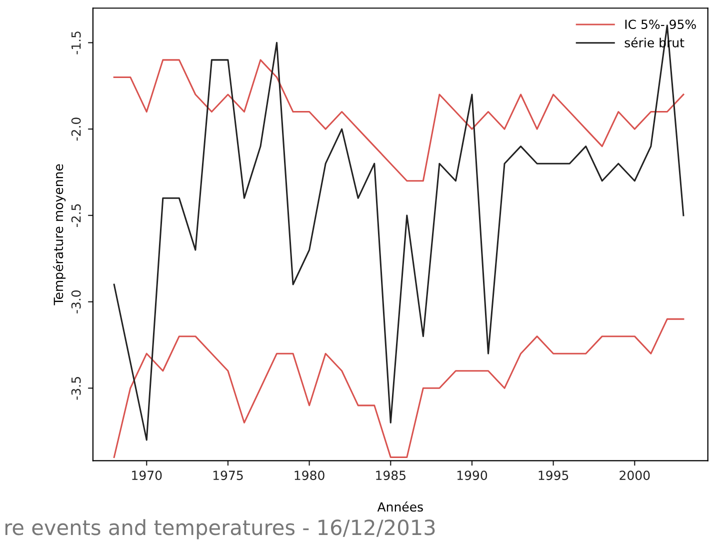  What do you see at coordinates (309, 475) in the screenshot?
I see `x-tick-label: 1980` at bounding box center [309, 475].